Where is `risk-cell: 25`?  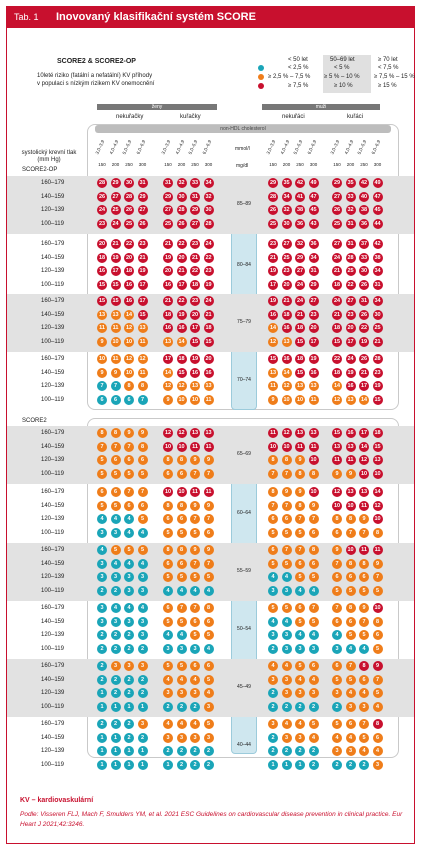
risk-cell: 25 is located at coordinates (377, 328).